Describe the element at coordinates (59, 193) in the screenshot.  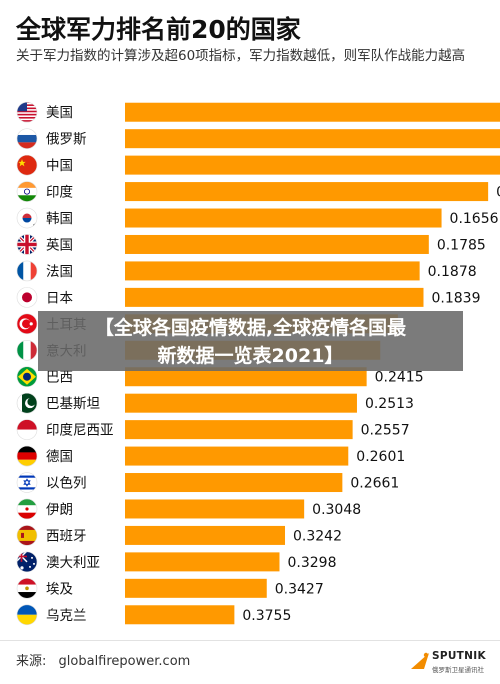
I see `country-label: 印度` at that location.